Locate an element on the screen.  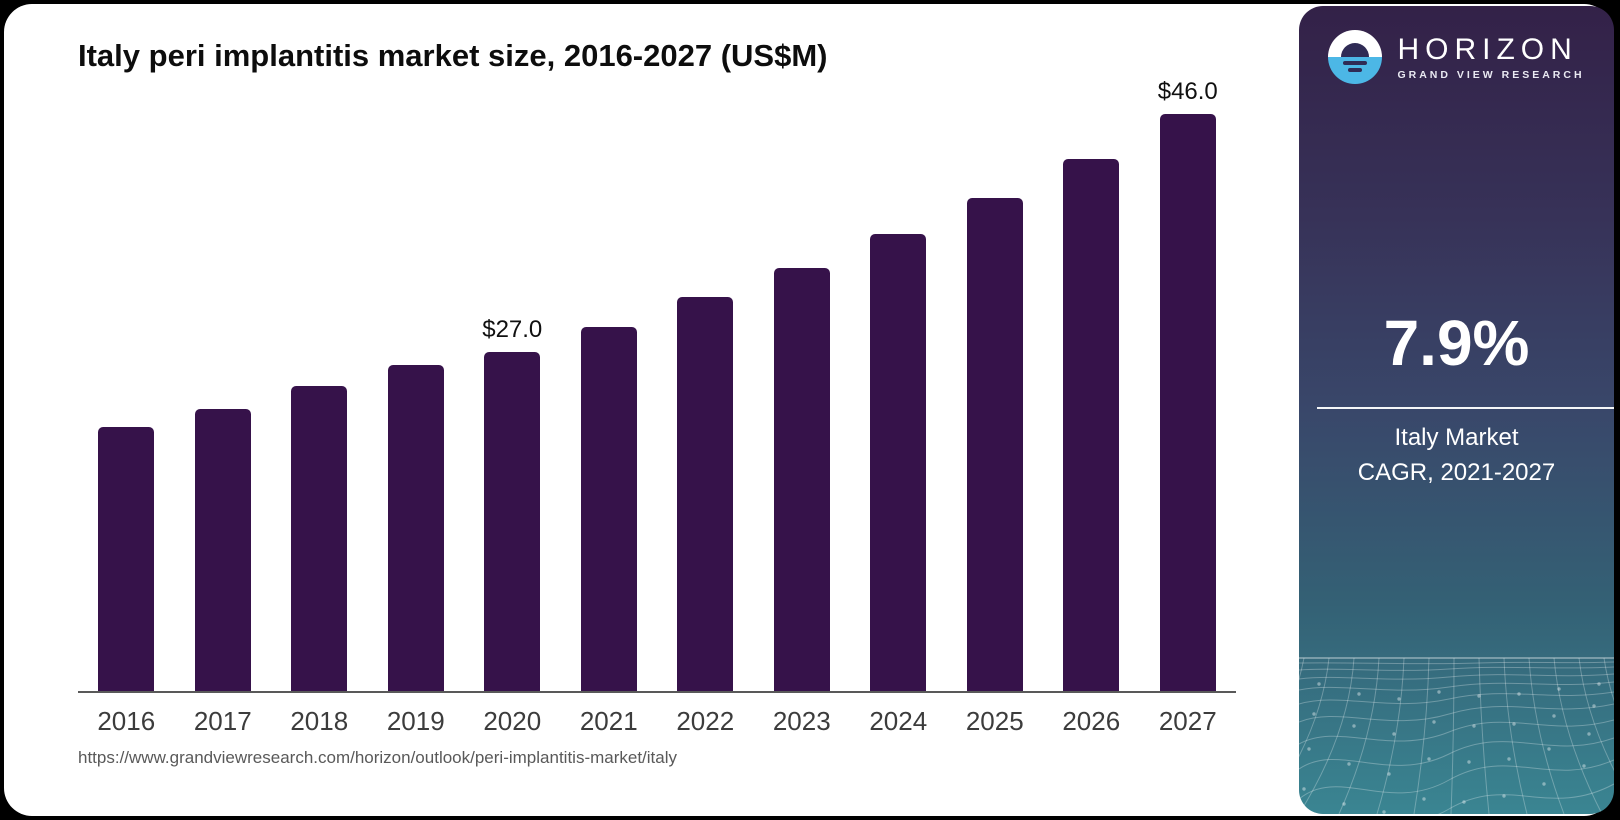
cagr-label-line2: CAGR, 2021-2027 is located at coordinates (1456, 472).